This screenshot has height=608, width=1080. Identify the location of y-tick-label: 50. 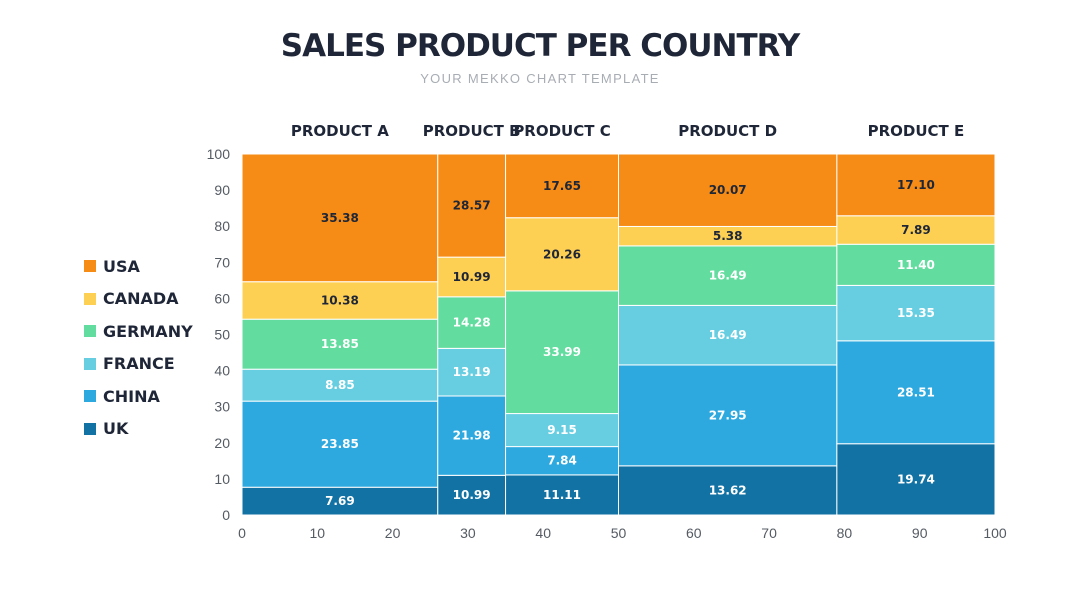
(222, 335).